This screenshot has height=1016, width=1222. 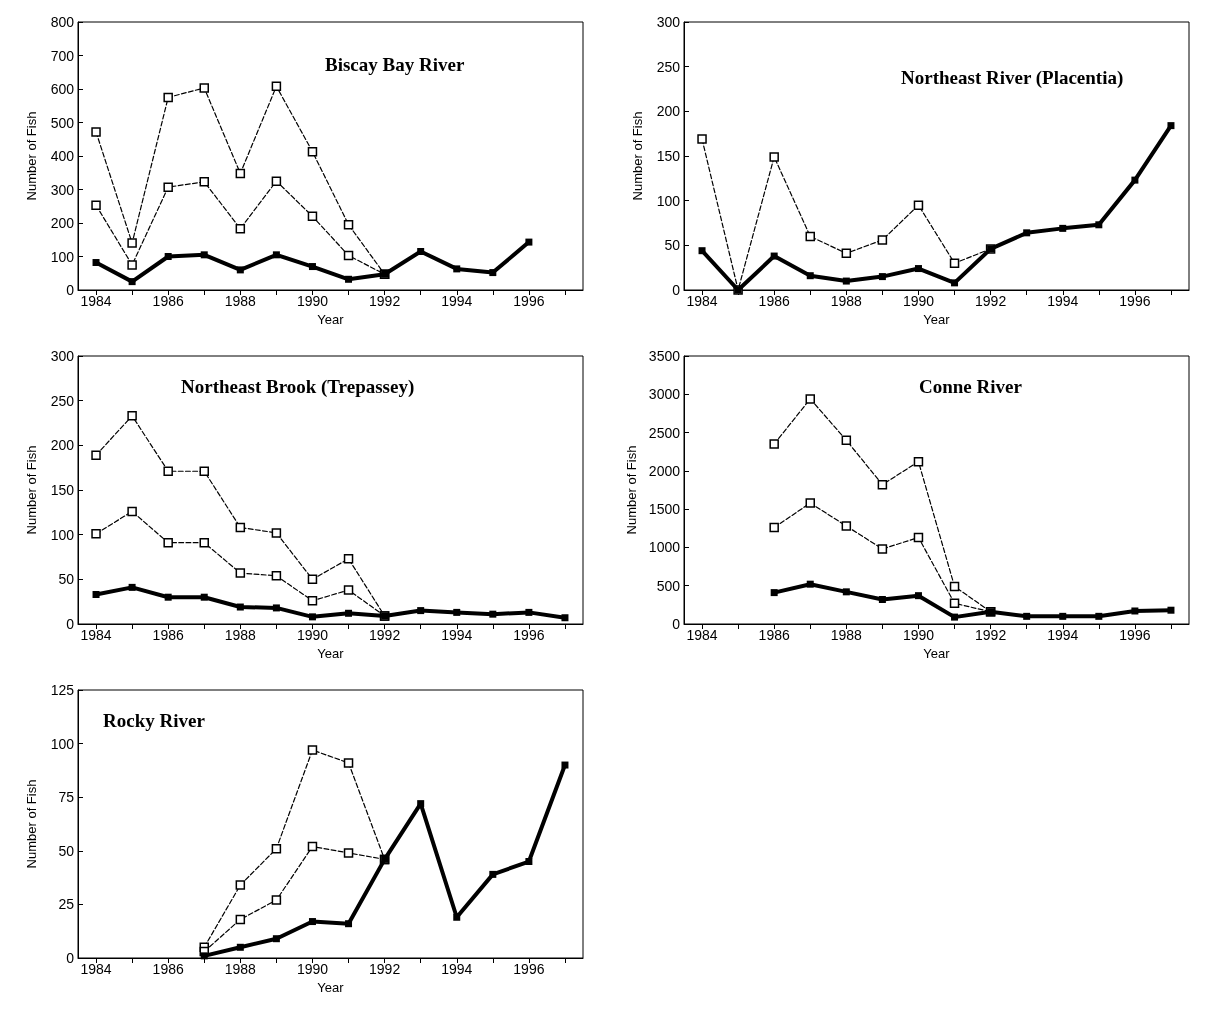 What do you see at coordinates (66, 797) in the screenshot?
I see `y-tick-label: 75` at bounding box center [66, 797].